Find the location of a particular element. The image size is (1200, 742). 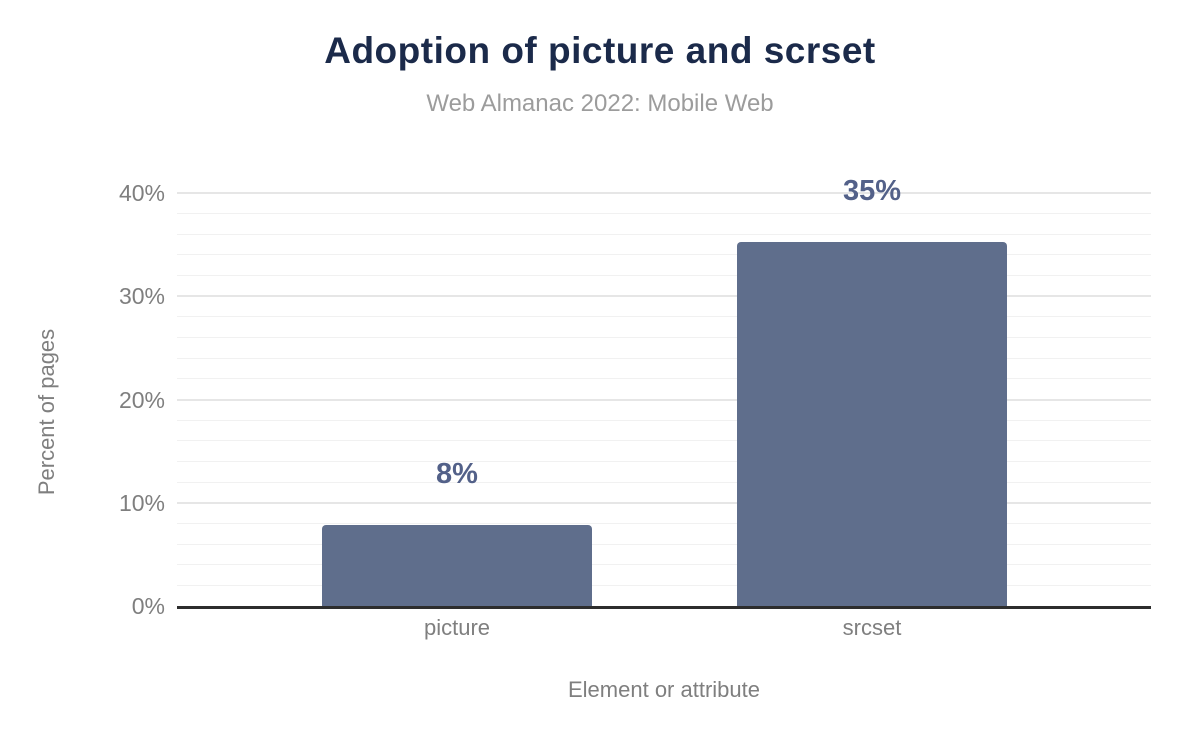

data-label-picture: 8% is located at coordinates (457, 474).